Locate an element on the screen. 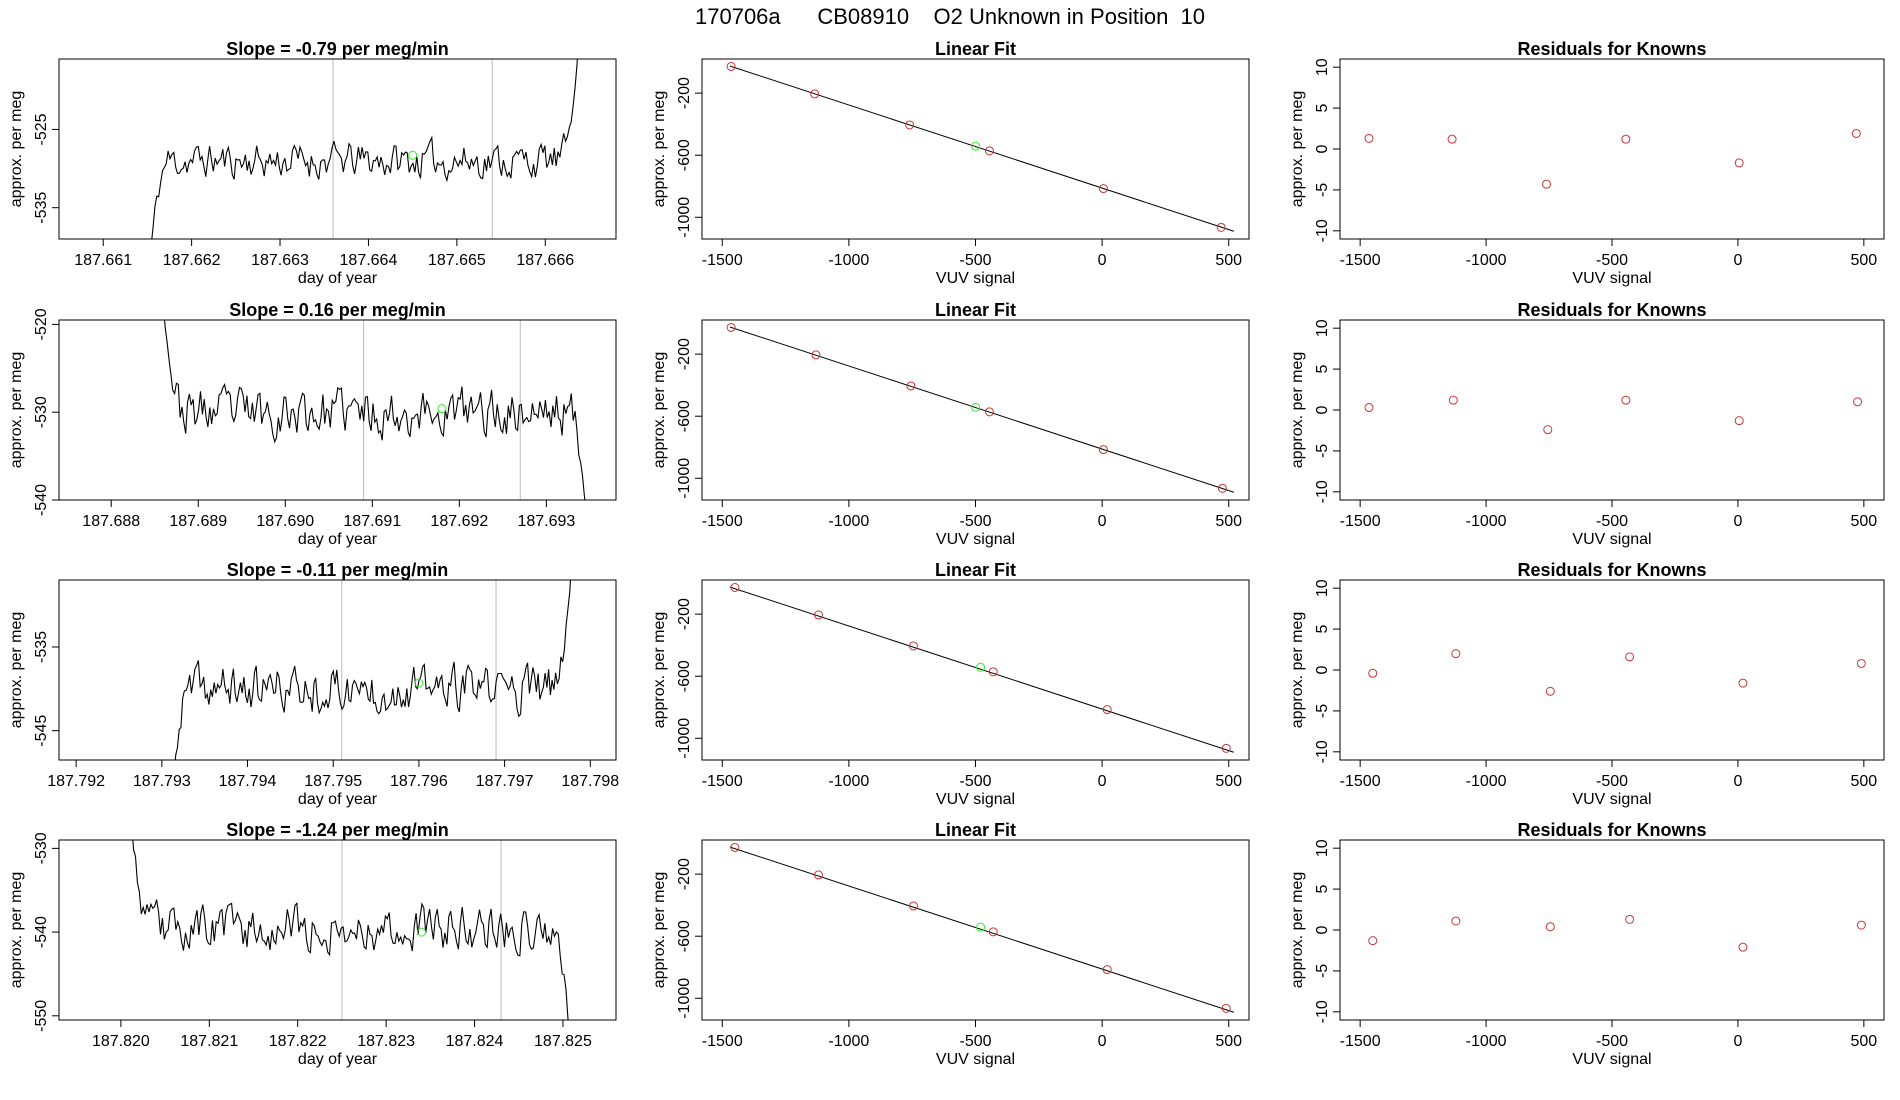 The image size is (1900, 1100). chart-title: Slope = 0.16 per meg/min is located at coordinates (337, 310).